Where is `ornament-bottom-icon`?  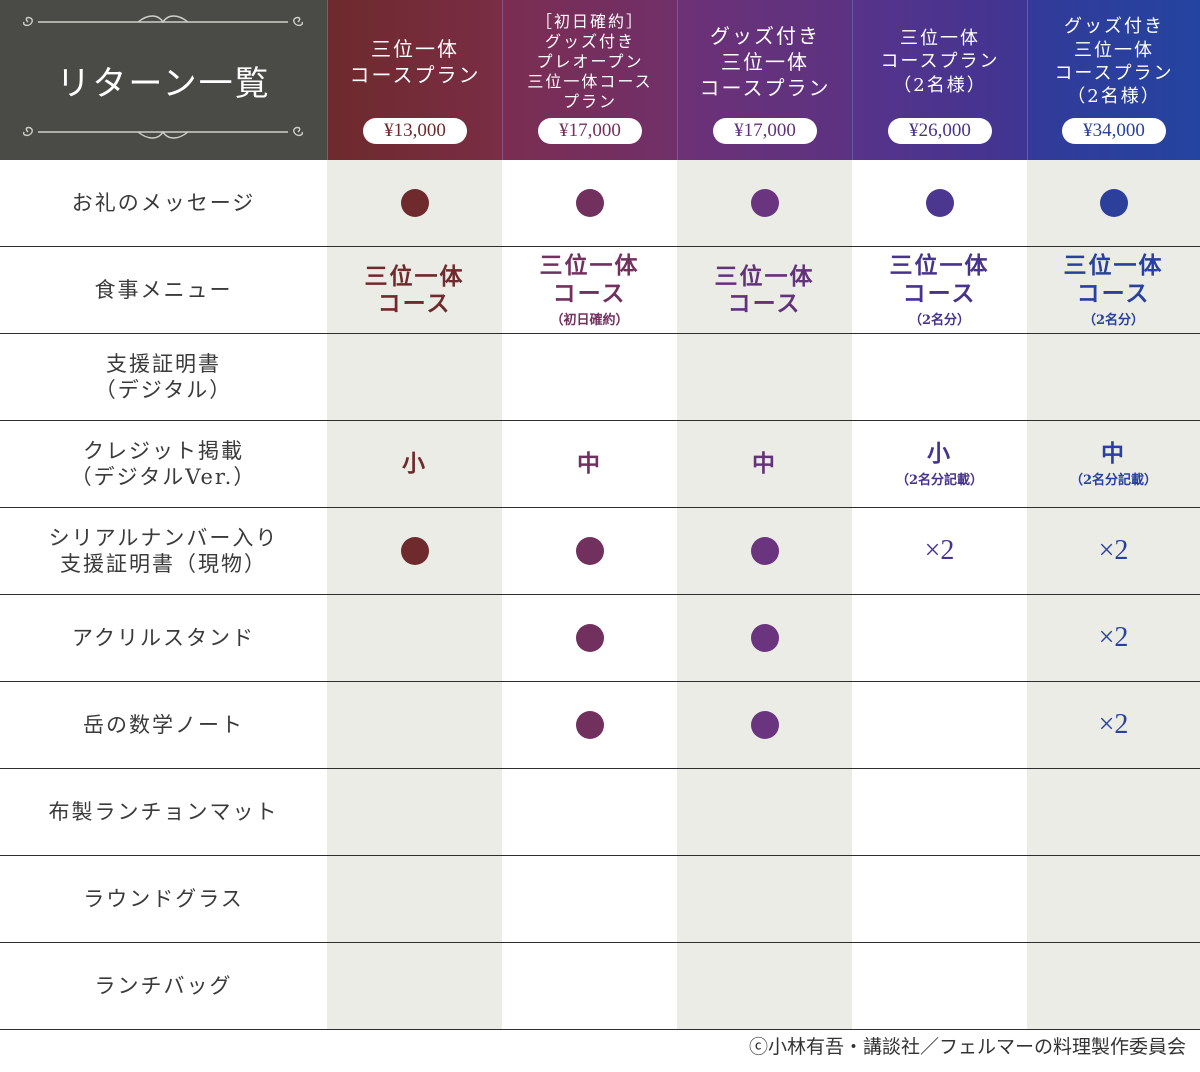
ornament-bottom-icon is located at coordinates (163, 132).